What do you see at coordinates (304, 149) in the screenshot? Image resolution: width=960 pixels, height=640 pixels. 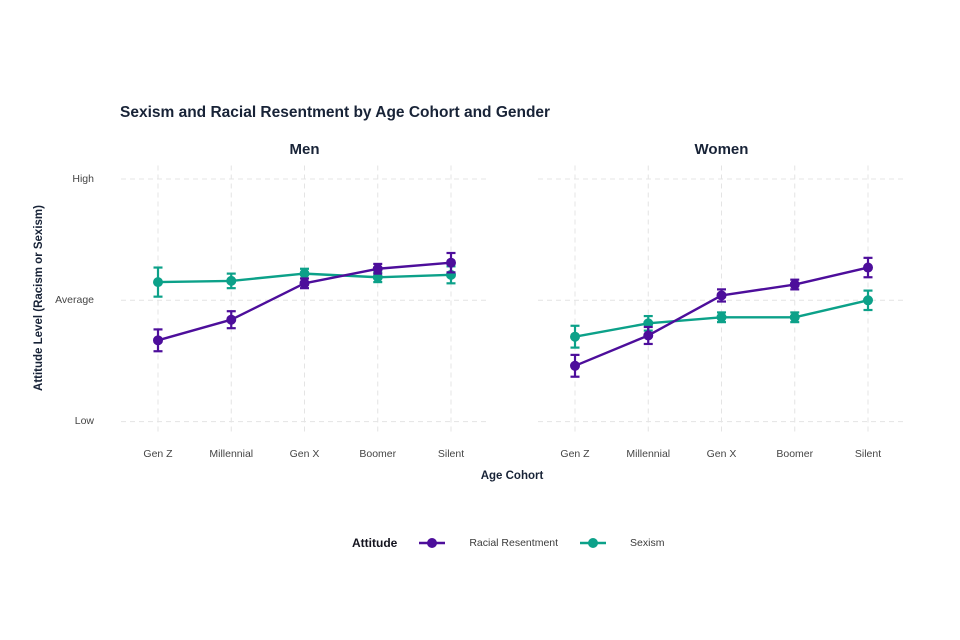 I see `facet-label: Men` at bounding box center [304, 149].